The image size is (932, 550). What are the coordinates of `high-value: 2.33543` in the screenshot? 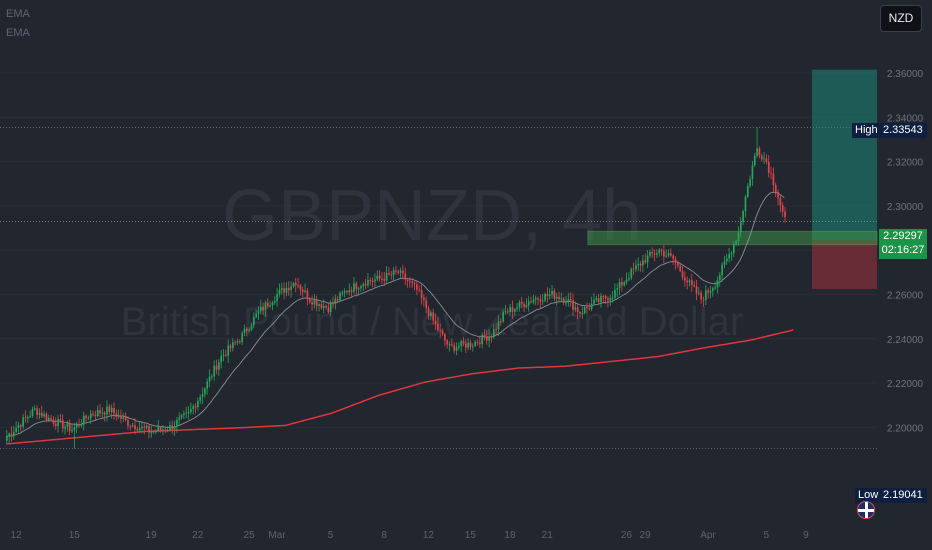 It's located at (903, 130).